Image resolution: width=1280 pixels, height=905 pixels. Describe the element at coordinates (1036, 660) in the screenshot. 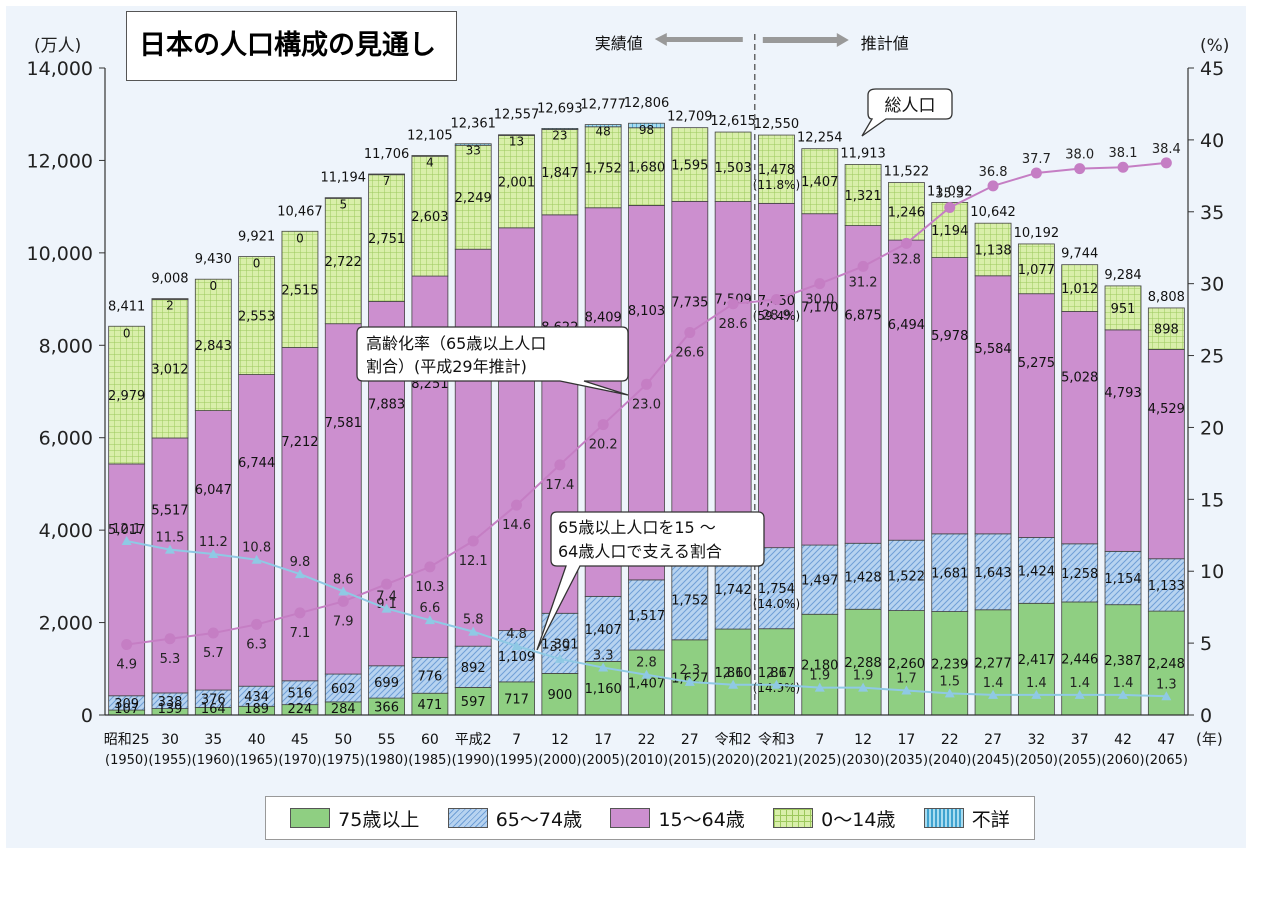

I see `label-75plus: 2,417` at that location.